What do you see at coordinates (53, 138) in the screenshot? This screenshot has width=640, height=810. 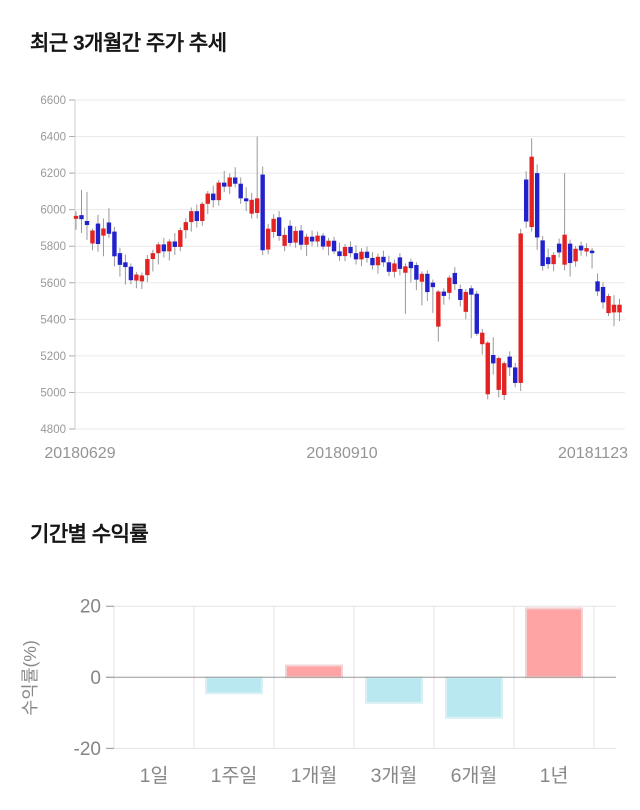 I see `svg-text: 6400` at bounding box center [53, 138].